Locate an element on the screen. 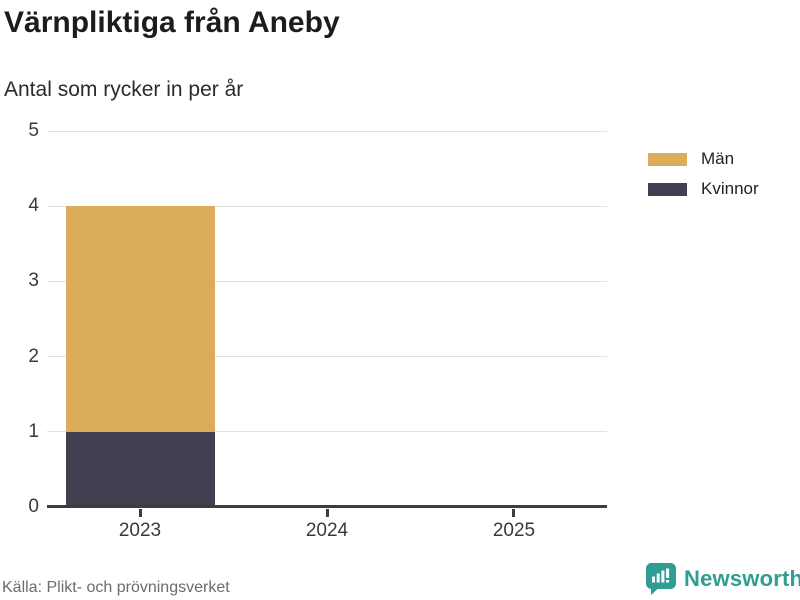 Image resolution: width=800 pixels, height=600 pixels. y-tick-label: 4 is located at coordinates (33, 205).